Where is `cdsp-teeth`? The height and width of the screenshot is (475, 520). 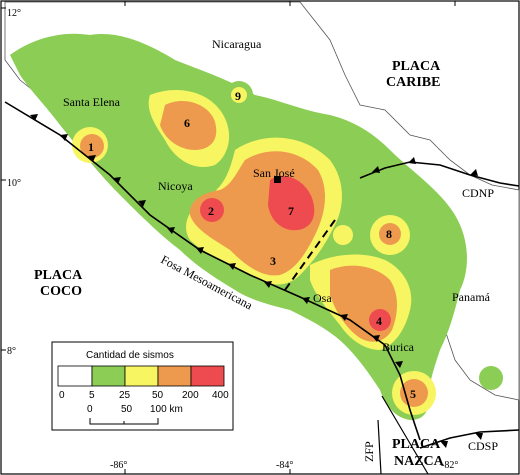 cdsp-teeth is located at coordinates (461, 440).